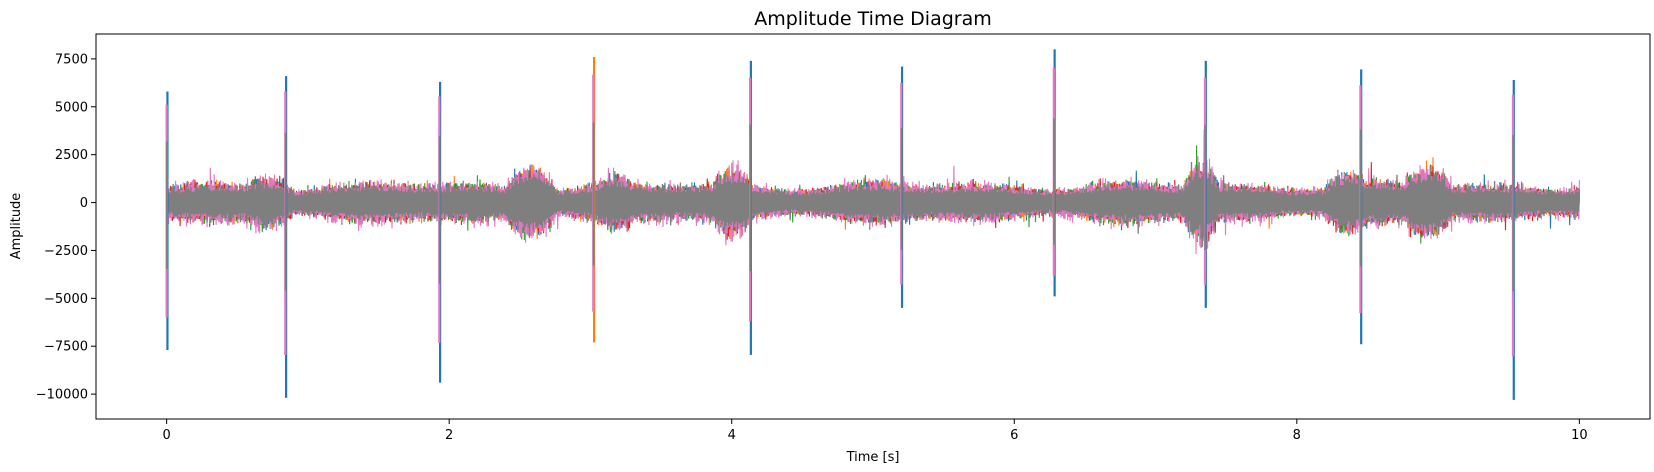 The image size is (1654, 472). Describe the element at coordinates (1579, 435) in the screenshot. I see `x-tick-label: 10` at that location.